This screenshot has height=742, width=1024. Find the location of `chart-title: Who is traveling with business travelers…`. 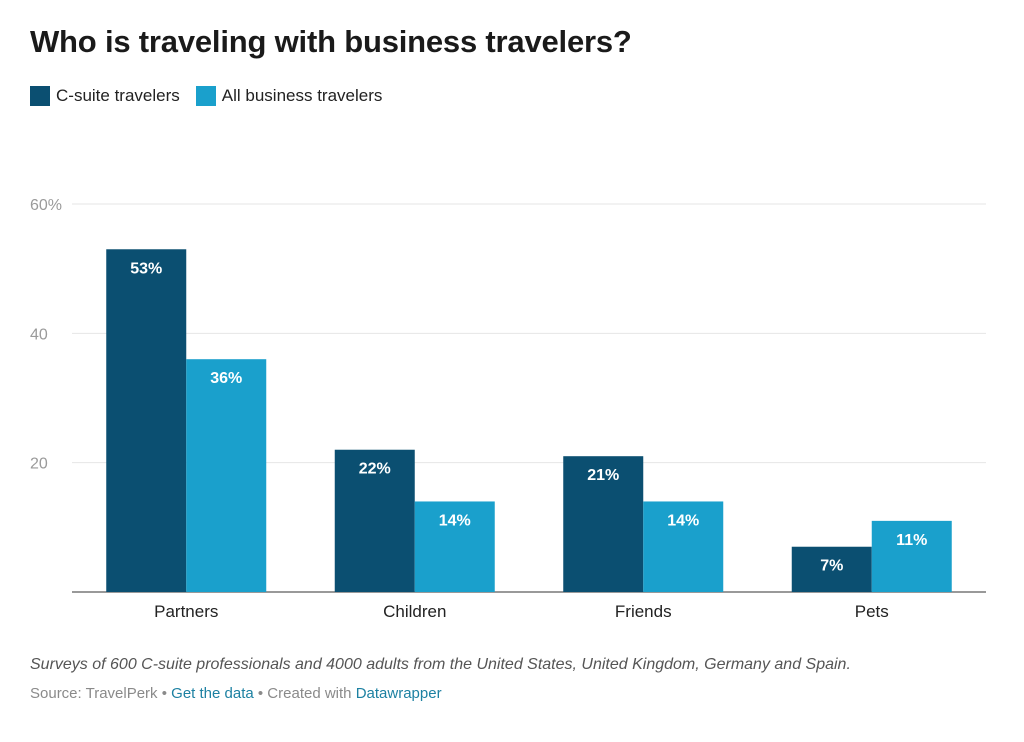

chart-title: Who is traveling with business travelers… is located at coordinates (331, 41).